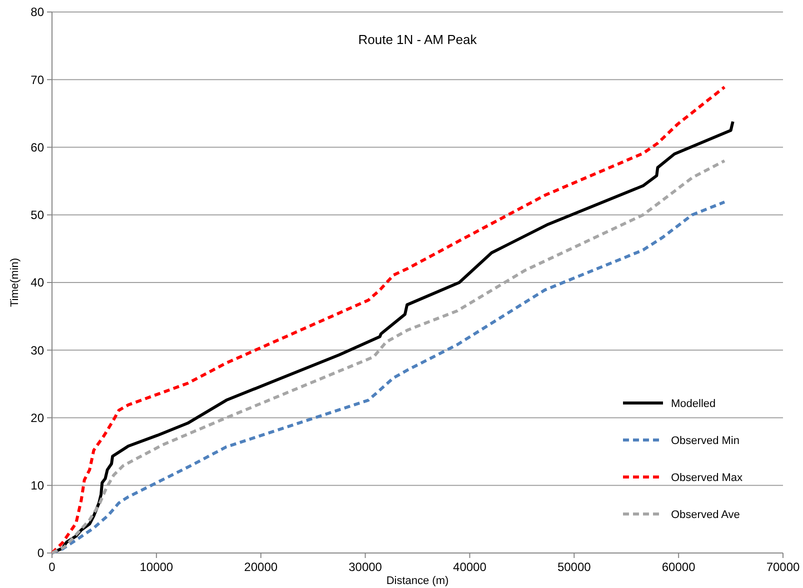  Describe the element at coordinates (783, 567) in the screenshot. I see `x-tick-label: 70000` at that location.